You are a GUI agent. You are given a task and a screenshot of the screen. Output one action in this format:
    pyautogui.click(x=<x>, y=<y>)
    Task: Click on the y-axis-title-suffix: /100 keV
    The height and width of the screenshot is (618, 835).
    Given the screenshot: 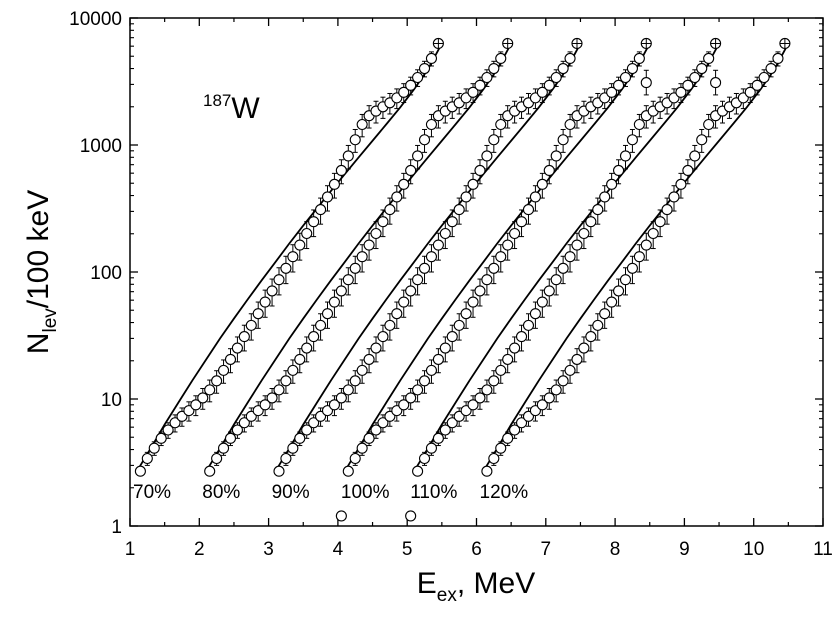 What is the action you would take?
    pyautogui.click(x=38, y=249)
    